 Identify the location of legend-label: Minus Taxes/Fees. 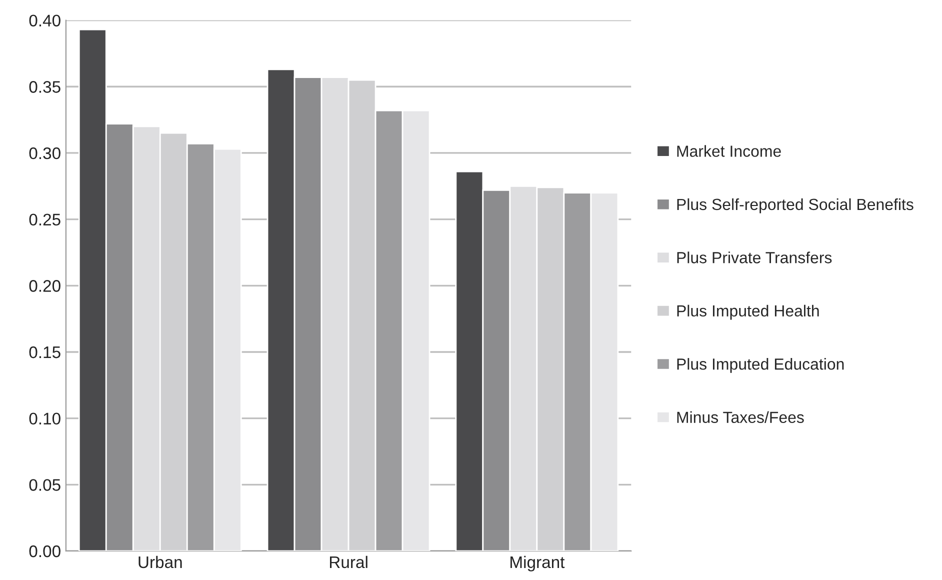
(740, 417).